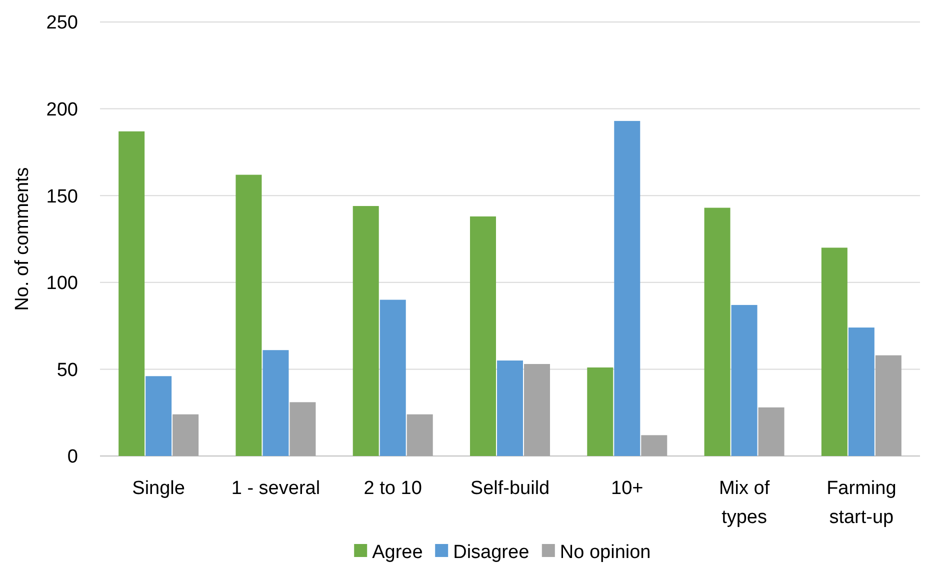 Image resolution: width=928 pixels, height=566 pixels. Describe the element at coordinates (275, 488) in the screenshot. I see `x-tick-label: 1 - several` at that location.